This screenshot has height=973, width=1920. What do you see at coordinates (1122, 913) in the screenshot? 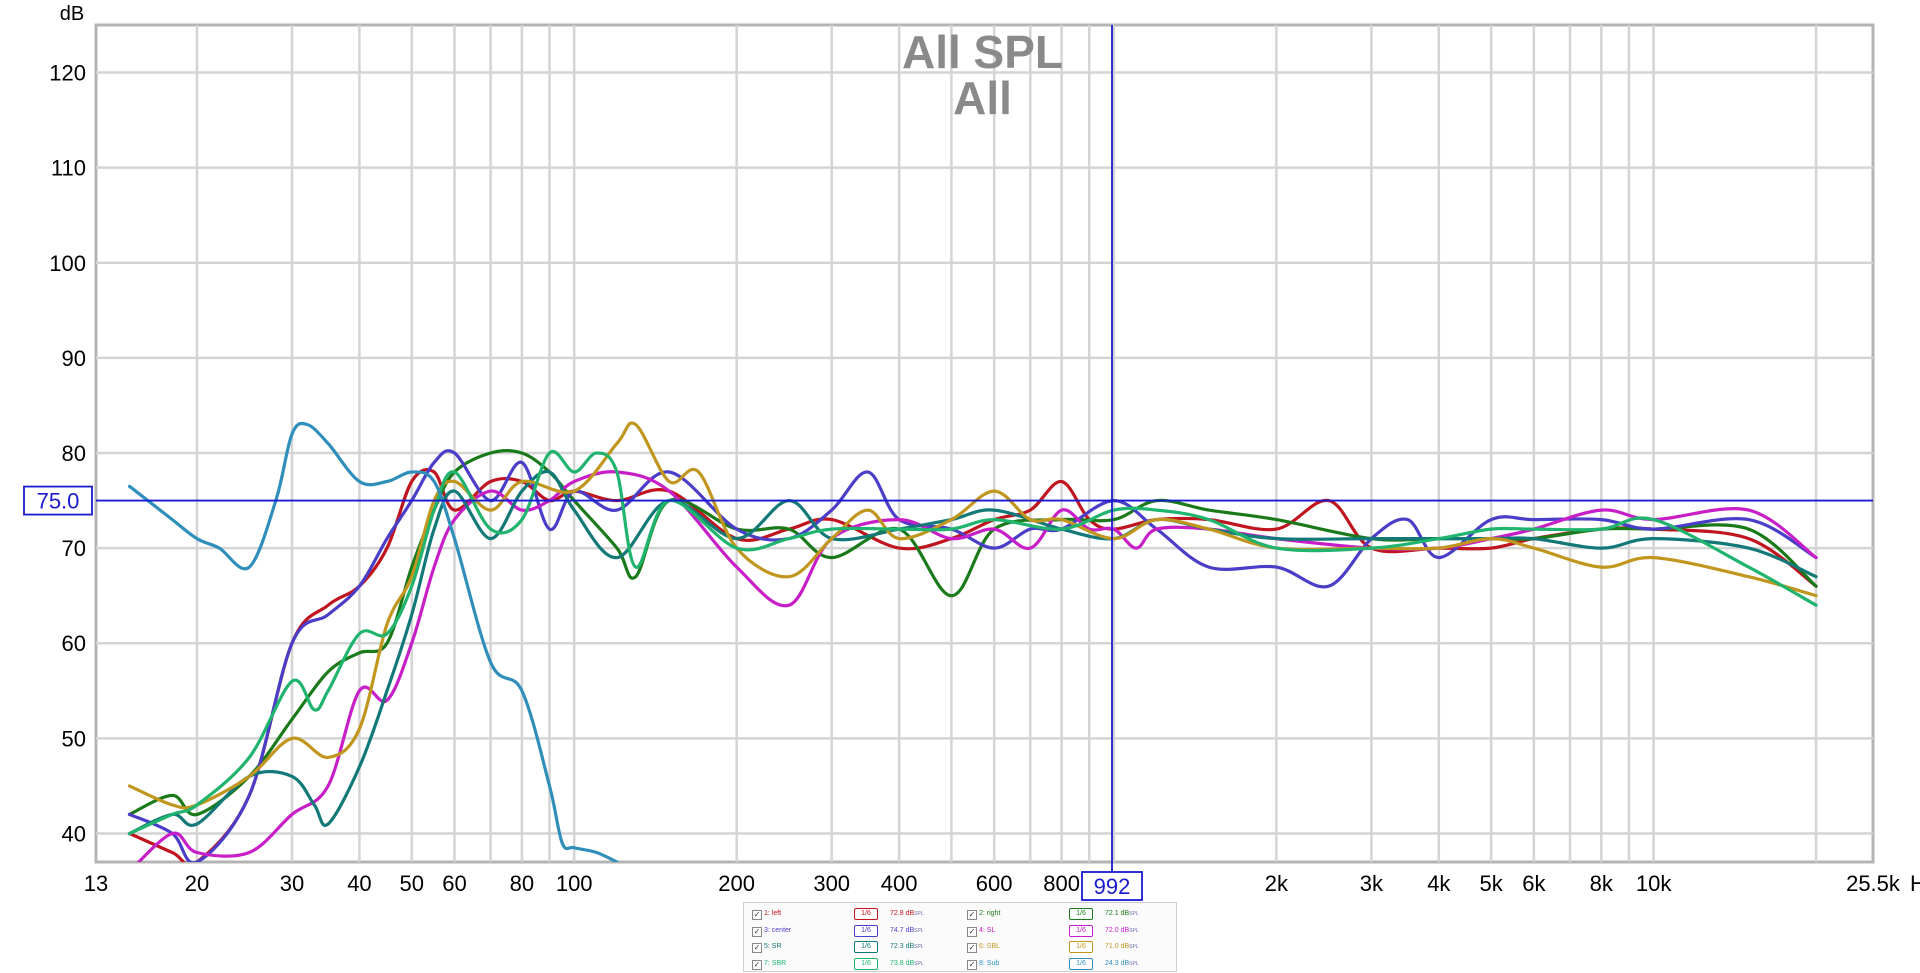
I see `legend-value: 72.1 dBSPL` at bounding box center [1122, 913].